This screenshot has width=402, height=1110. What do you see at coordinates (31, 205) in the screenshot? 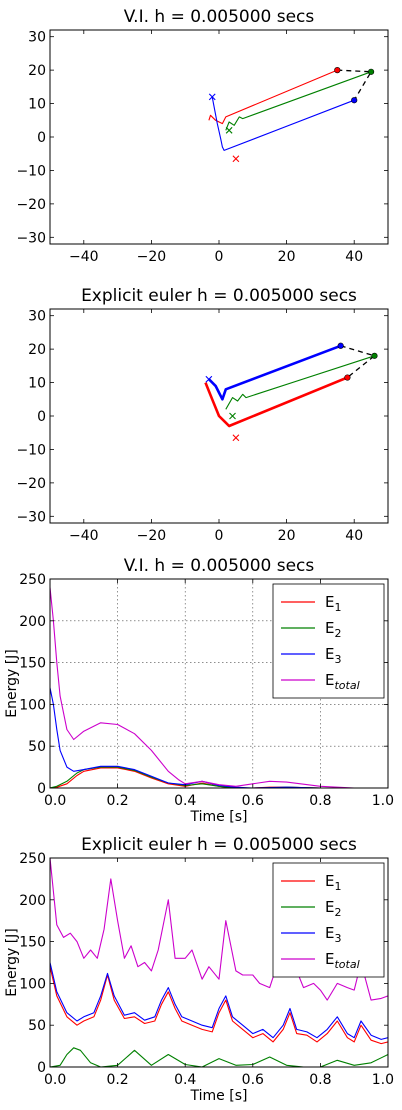
I see `y-tick-label: −20` at bounding box center [31, 205].